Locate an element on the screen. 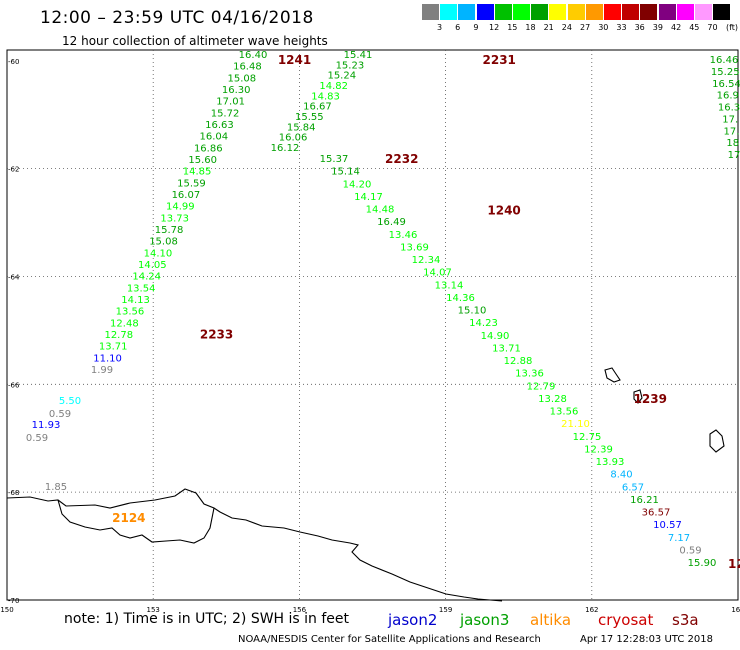  wave-height-value: 13.36 is located at coordinates (529, 374).